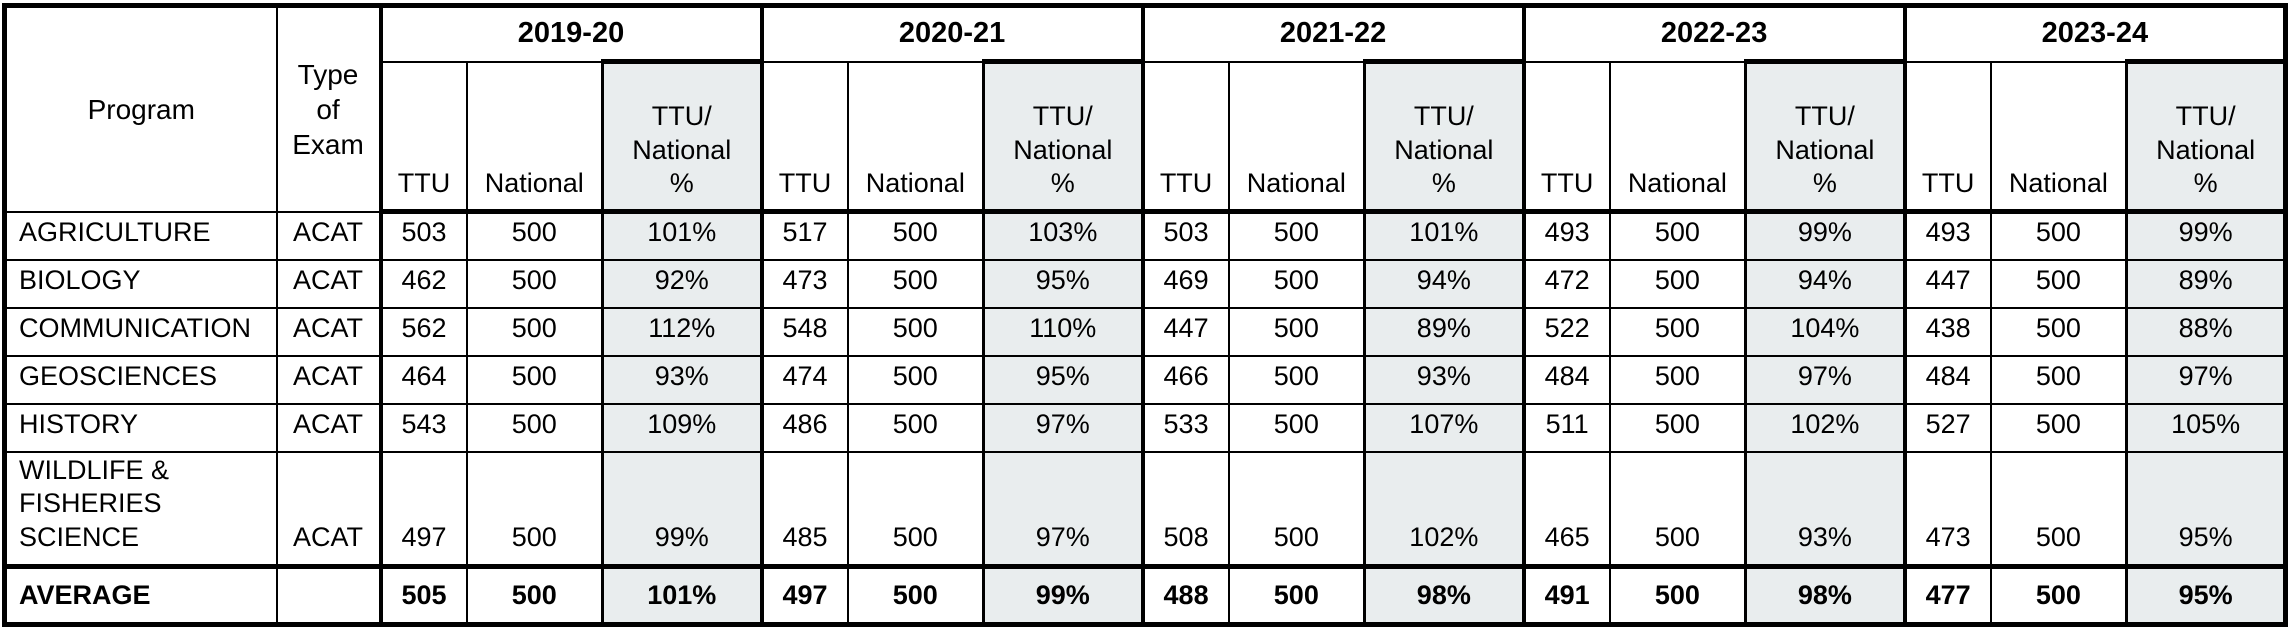 The width and height of the screenshot is (2288, 627). What do you see at coordinates (423, 283) in the screenshot?
I see `ttu-score-cell: 462` at bounding box center [423, 283].